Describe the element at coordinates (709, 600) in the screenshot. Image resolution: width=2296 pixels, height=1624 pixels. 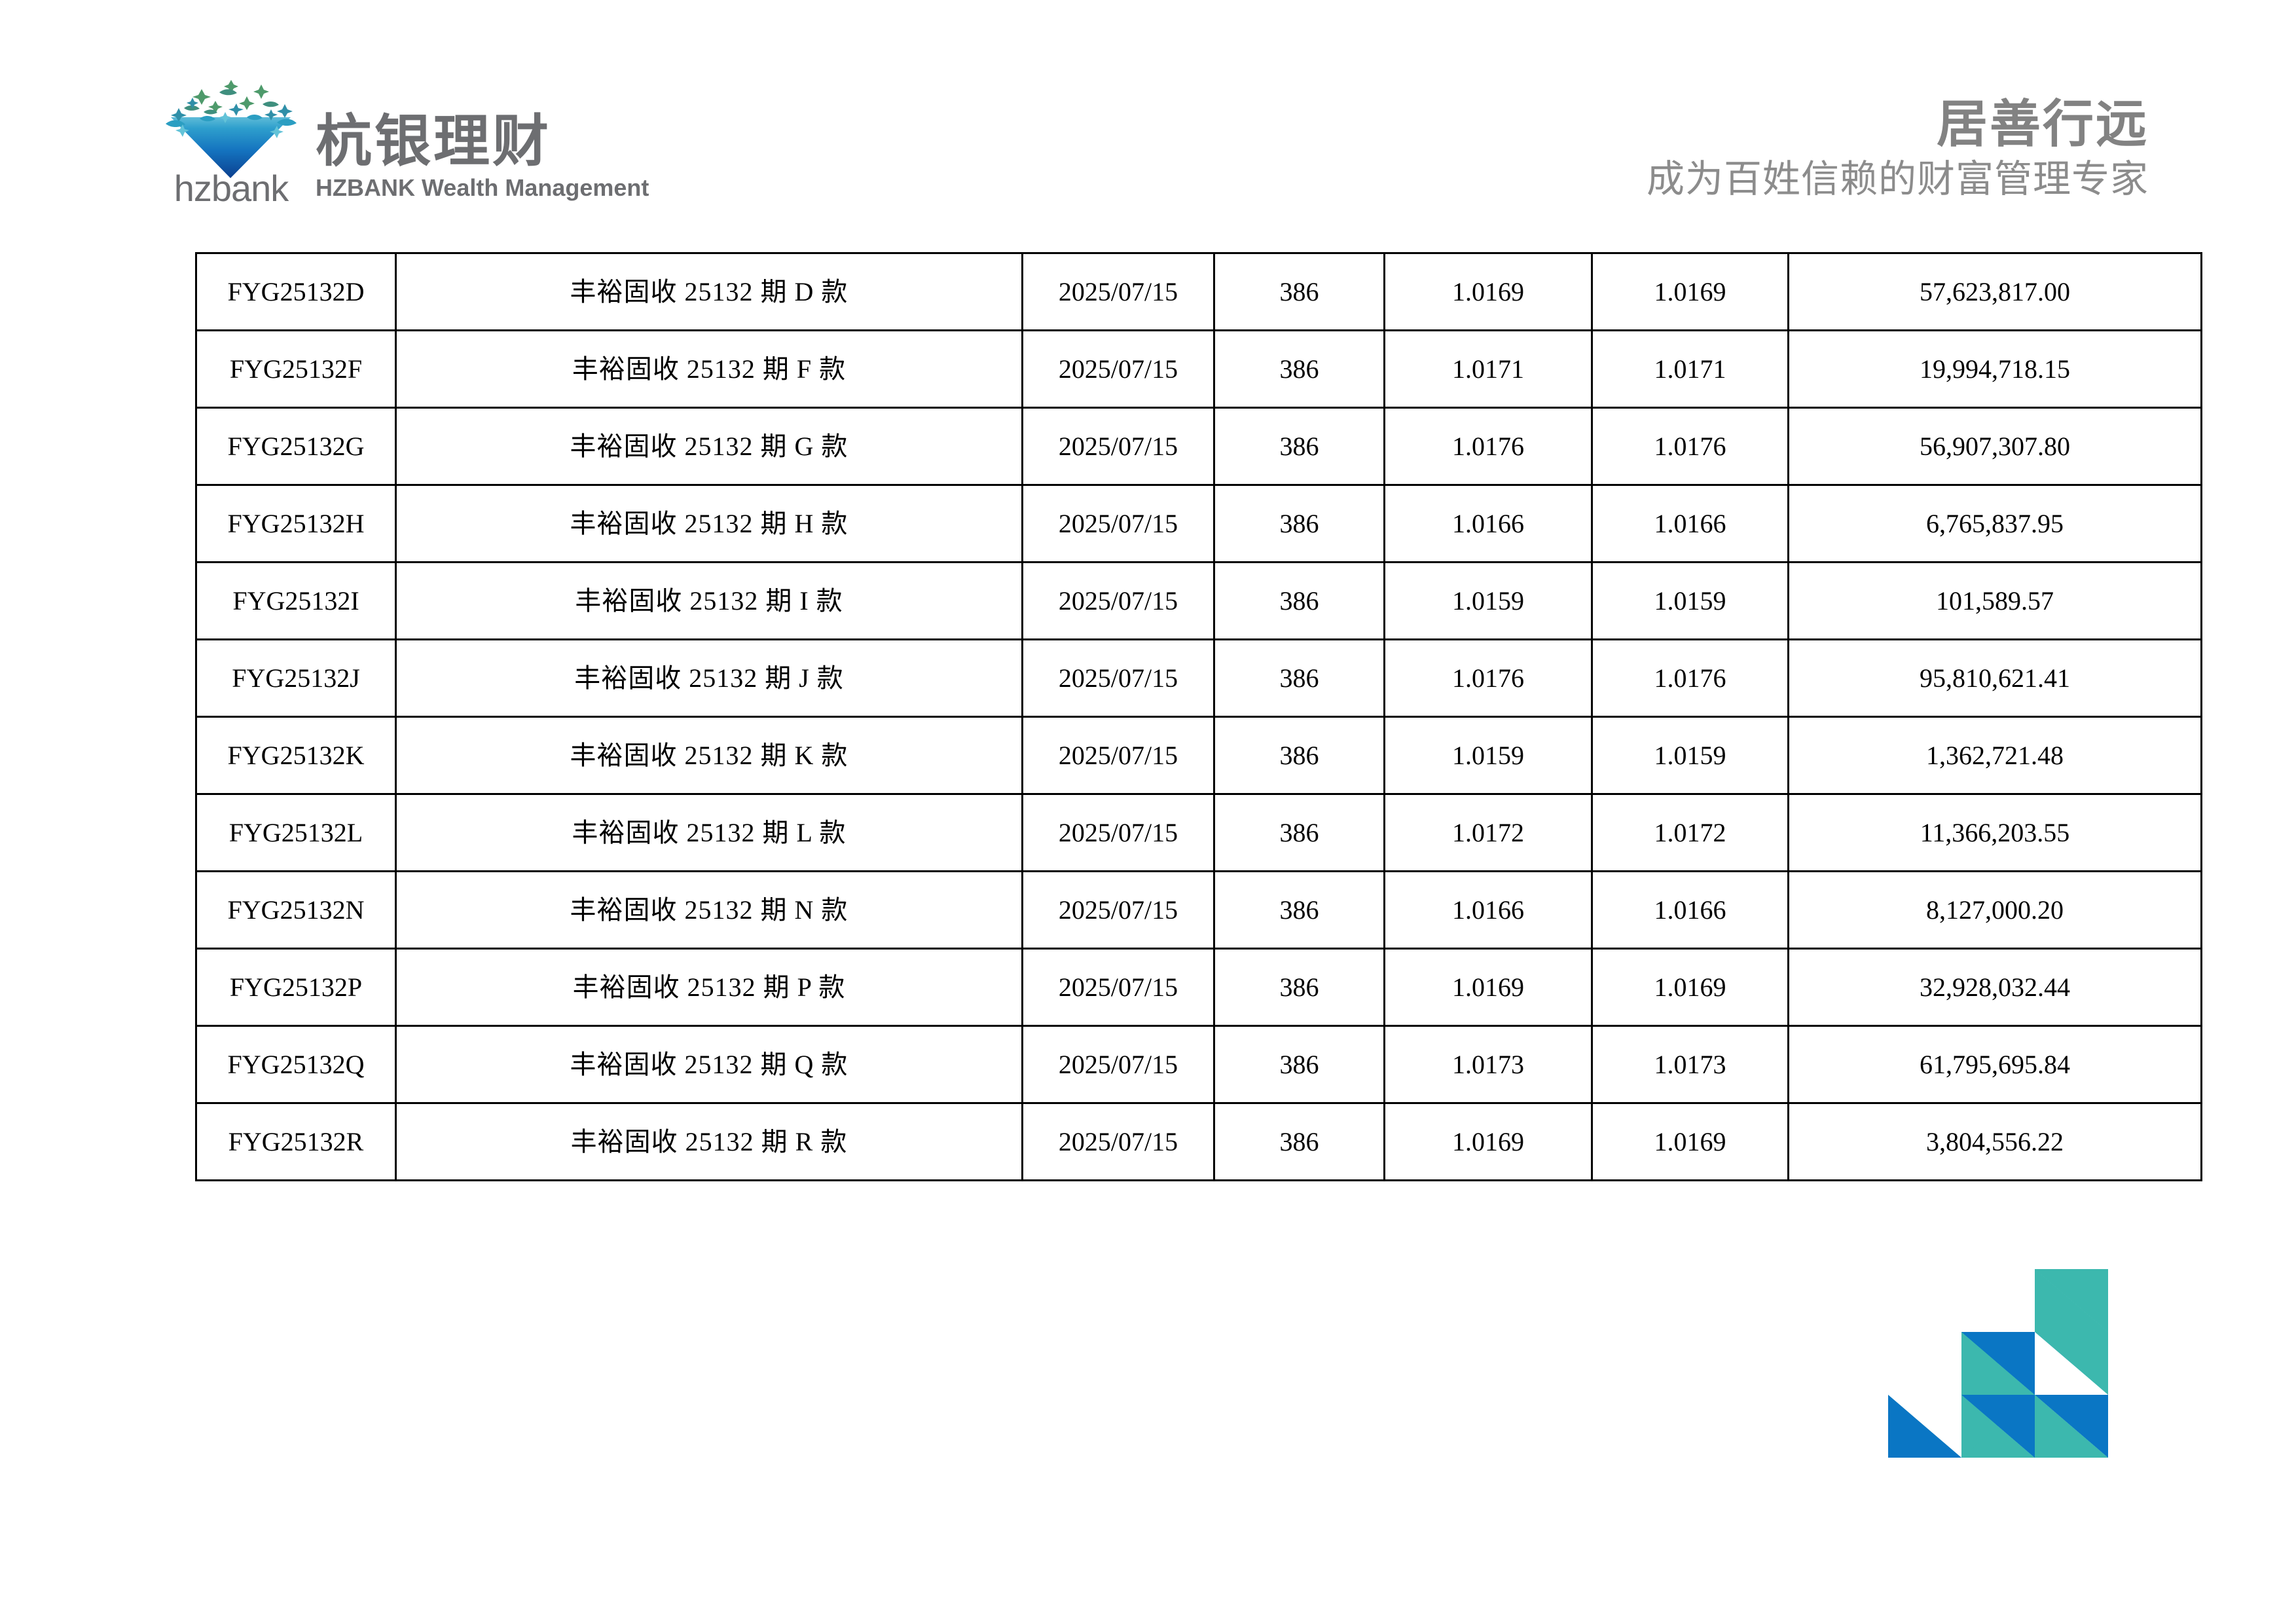
I see `cell-product-name: 丰裕固收 25132 期 I 款` at that location.